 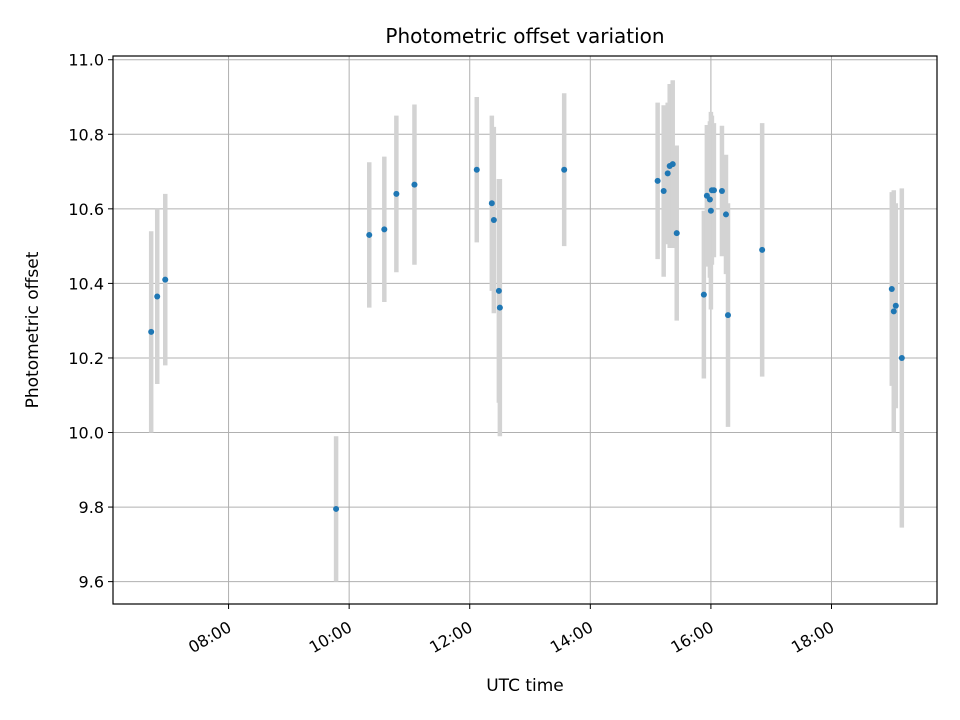 What do you see at coordinates (86, 358) in the screenshot?
I see `y-tick-label: 10.2` at bounding box center [86, 358].